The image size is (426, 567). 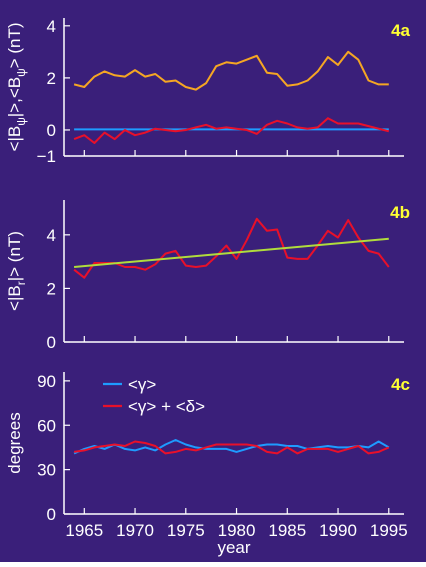 What do you see at coordinates (237, 530) in the screenshot?
I see `x-tick-label: 1980` at bounding box center [237, 530].